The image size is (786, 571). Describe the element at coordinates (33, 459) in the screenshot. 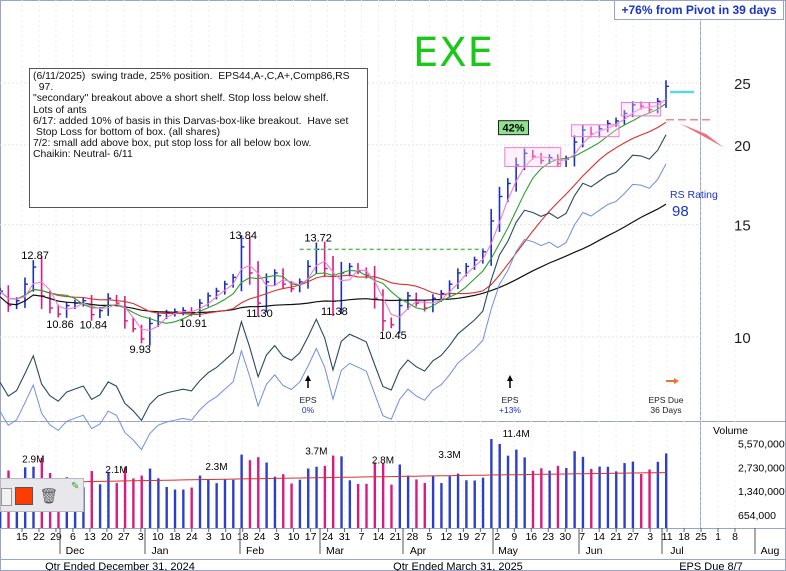

I see `volume-label: 2.9M` at that location.